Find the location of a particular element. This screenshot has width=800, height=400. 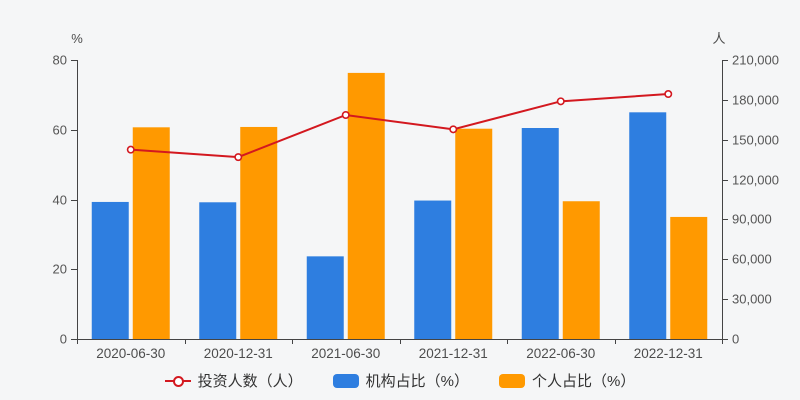

legend-label-investors: 投资人数（人） is located at coordinates (250, 381).